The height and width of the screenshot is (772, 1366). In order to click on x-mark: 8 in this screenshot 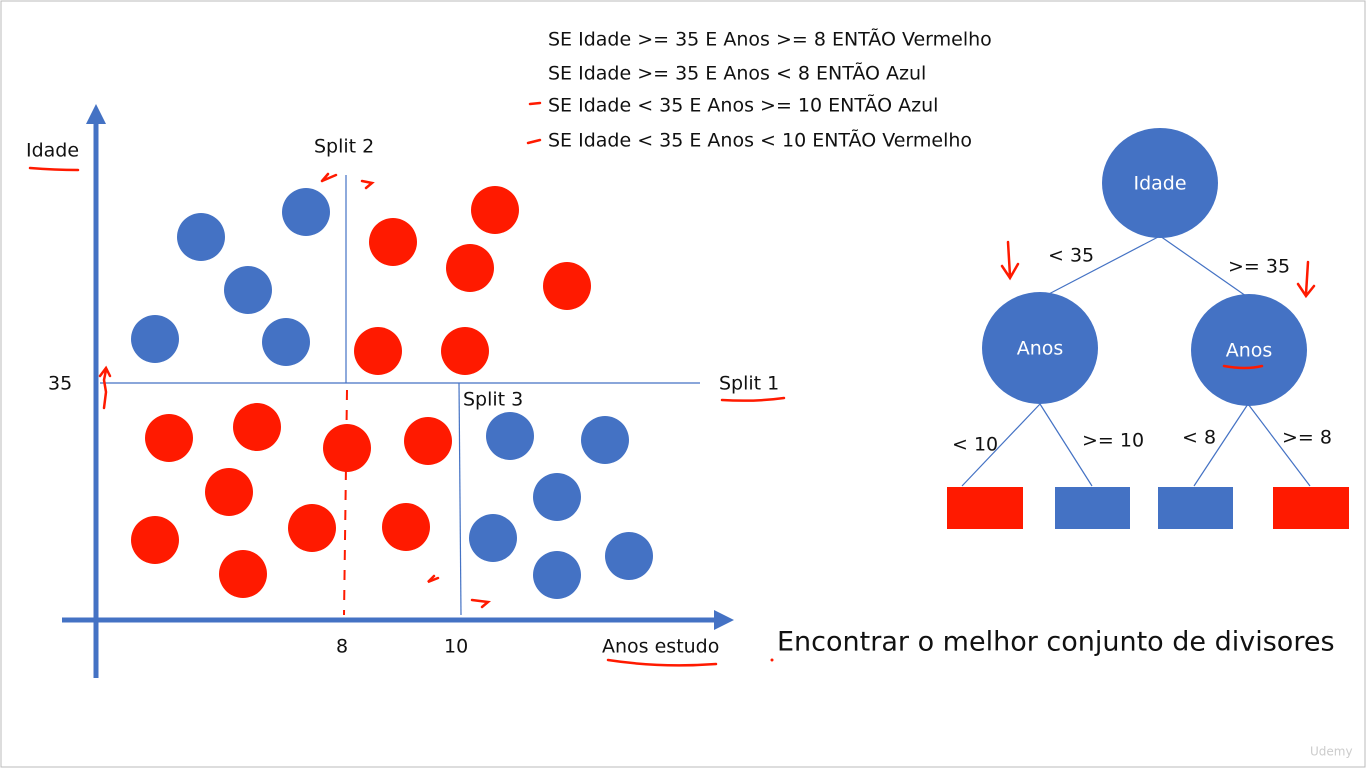, I will do `click(342, 647)`.